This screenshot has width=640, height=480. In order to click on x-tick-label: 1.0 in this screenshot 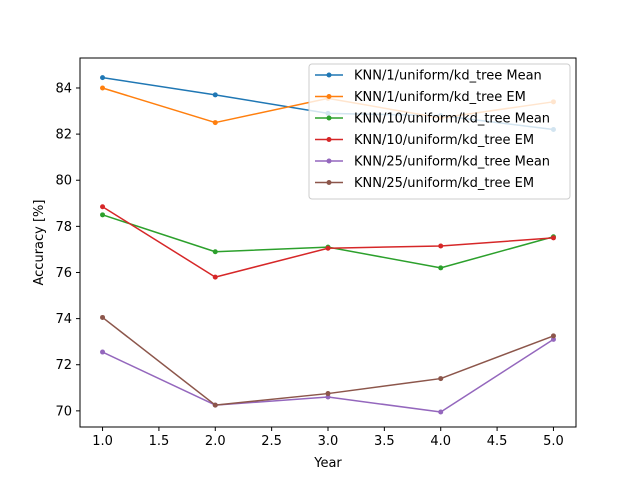, I will do `click(102, 441)`.